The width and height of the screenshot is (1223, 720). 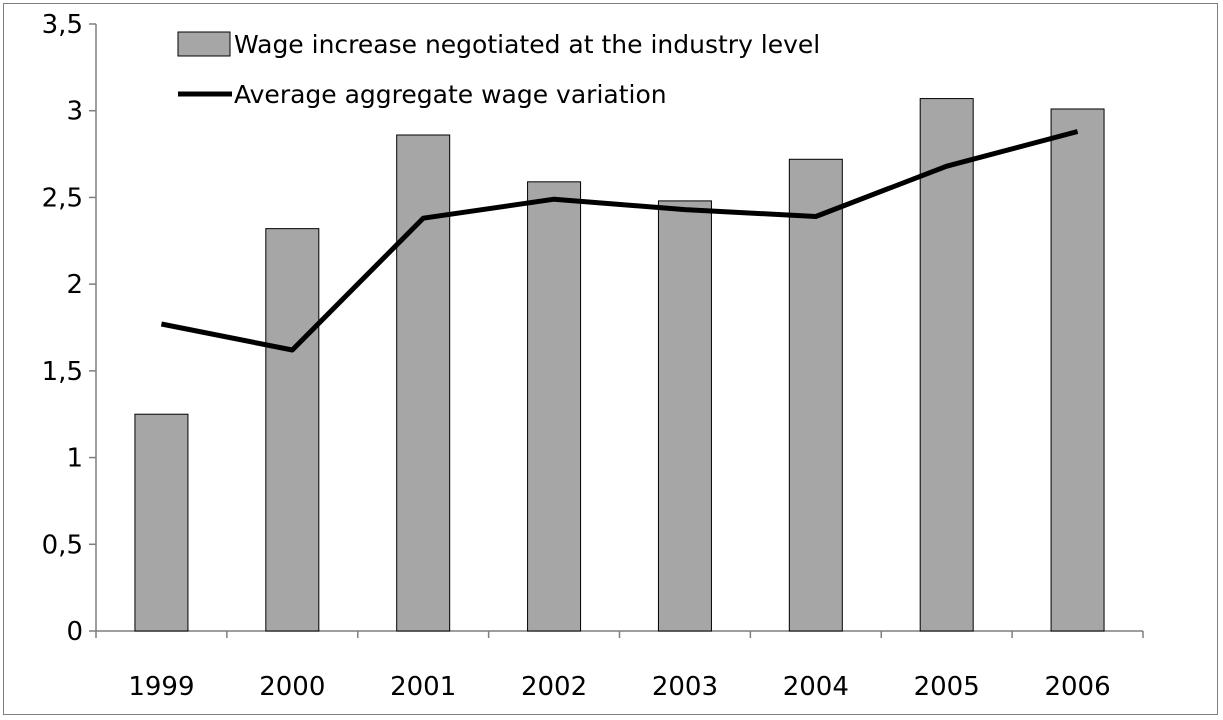 I want to click on x-tick-label: 2002, so click(x=554, y=687).